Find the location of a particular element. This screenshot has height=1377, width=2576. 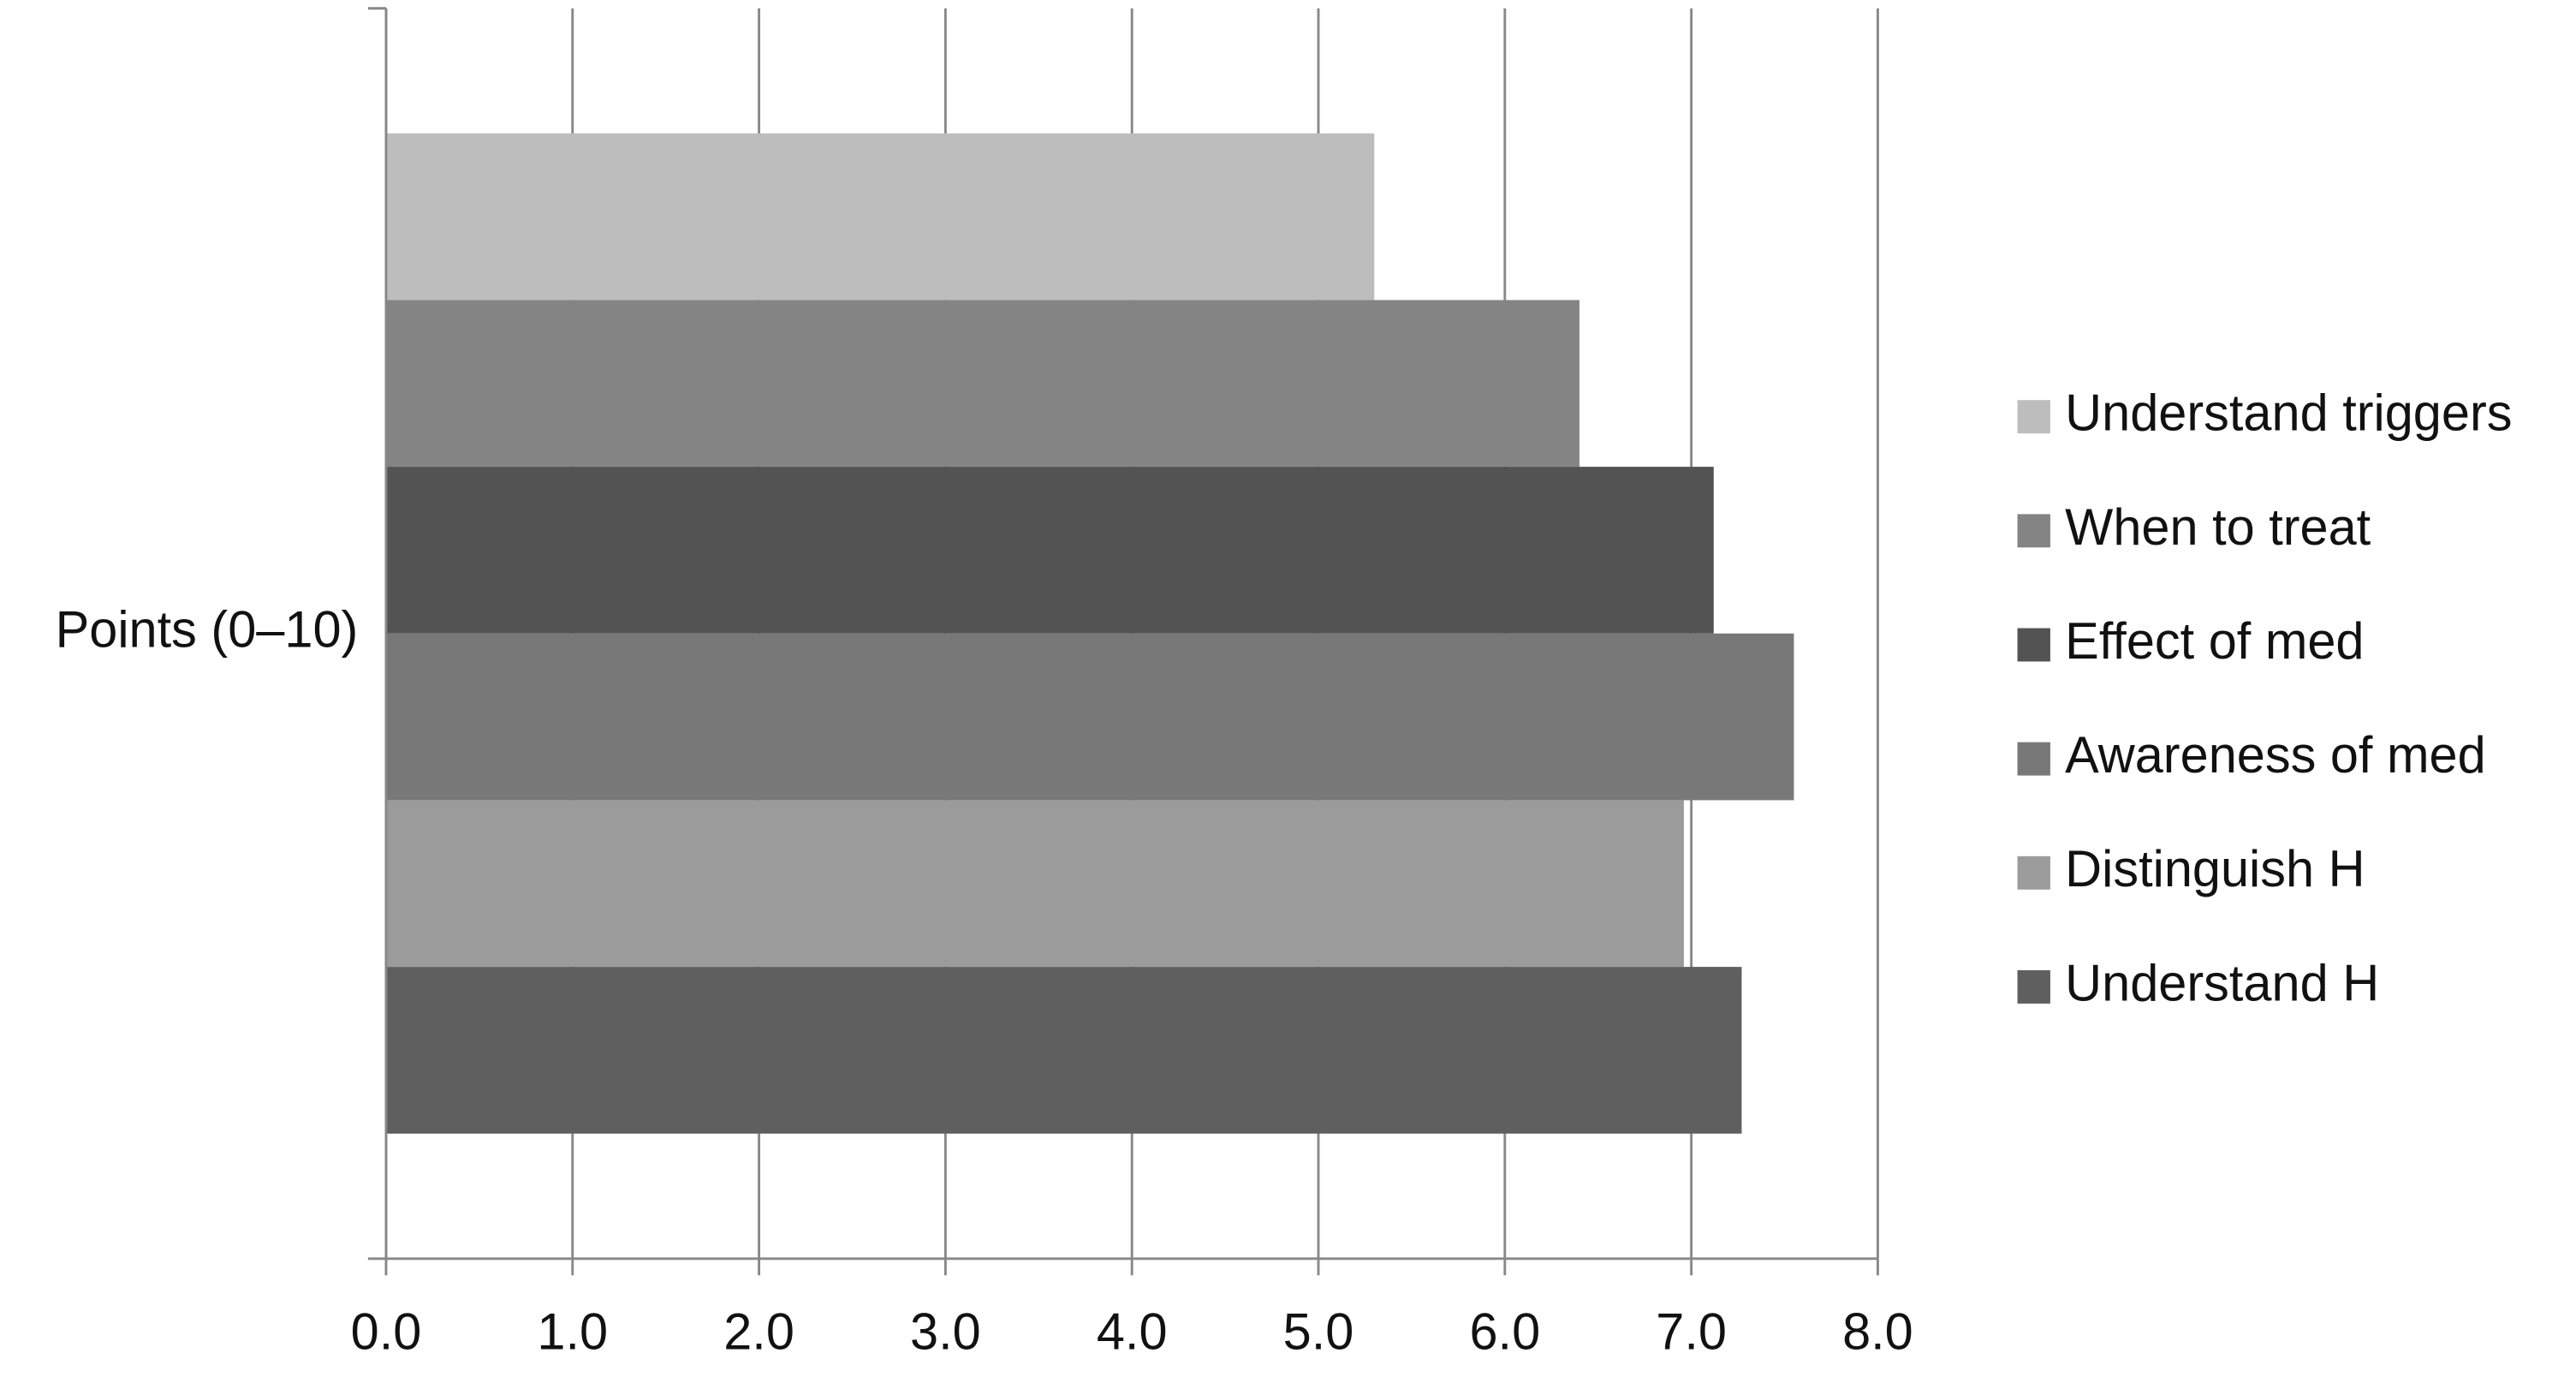

x-tick-label: 6.0 is located at coordinates (1504, 1331).